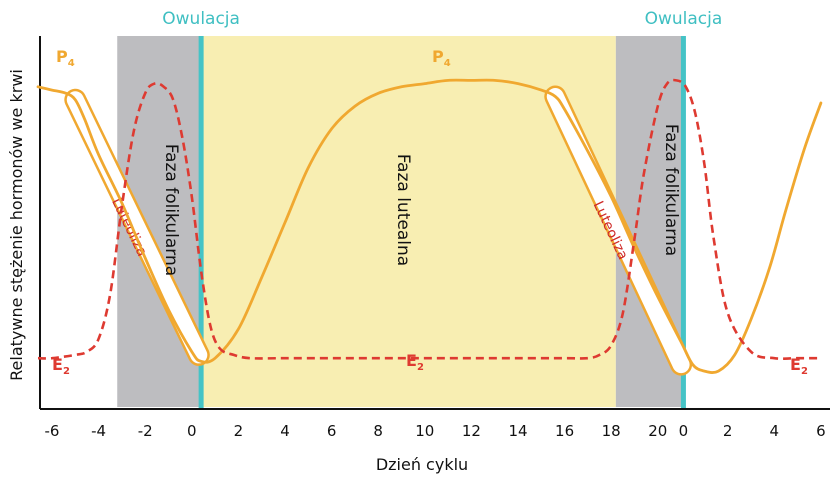 The image size is (840, 480). What do you see at coordinates (98, 431) in the screenshot?
I see `x-tick-label: -4` at bounding box center [98, 431].